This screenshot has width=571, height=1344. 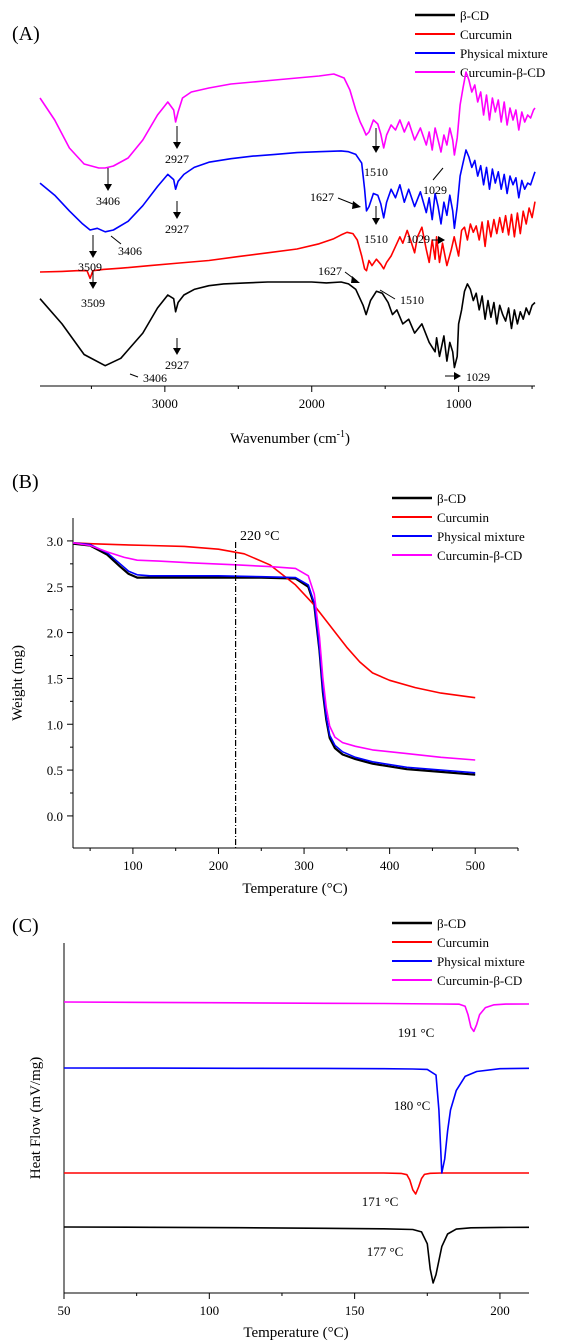 I want to click on panel-c-peak-labels: 191 °C 180 °C 171 °C 177 °C, so click(x=398, y=1142).